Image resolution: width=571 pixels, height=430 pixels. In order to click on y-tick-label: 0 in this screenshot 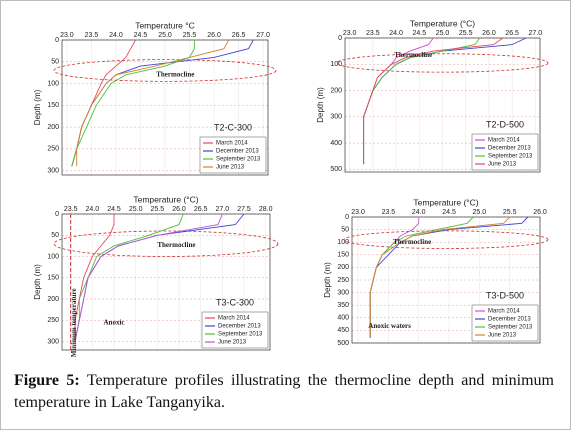, I will do `click(57, 214)`.